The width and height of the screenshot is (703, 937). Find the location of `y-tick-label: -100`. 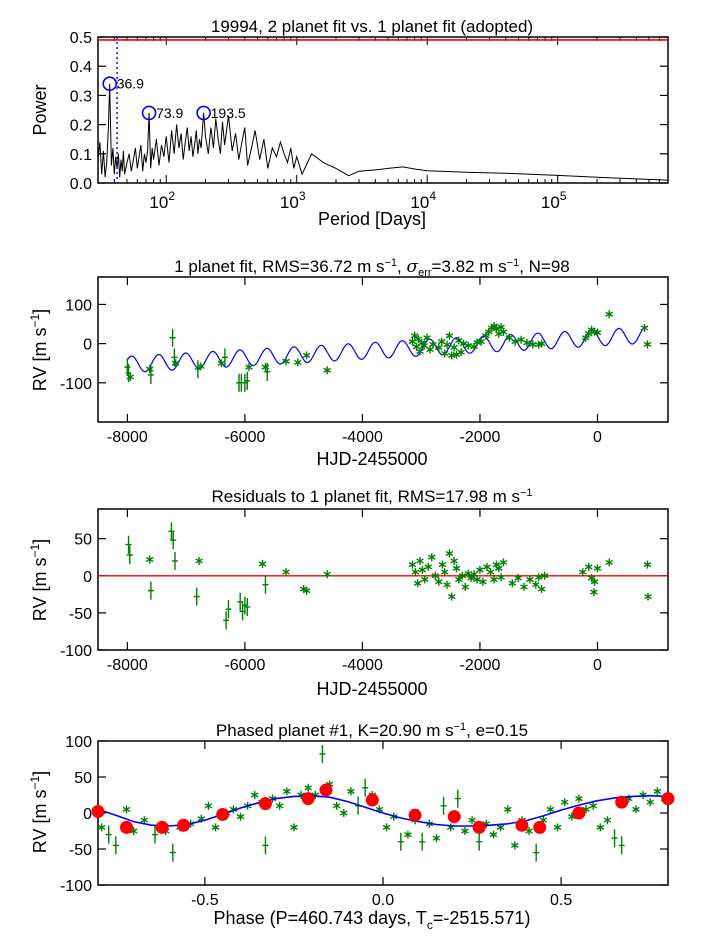

y-tick-label: -100 is located at coordinates (76, 886).